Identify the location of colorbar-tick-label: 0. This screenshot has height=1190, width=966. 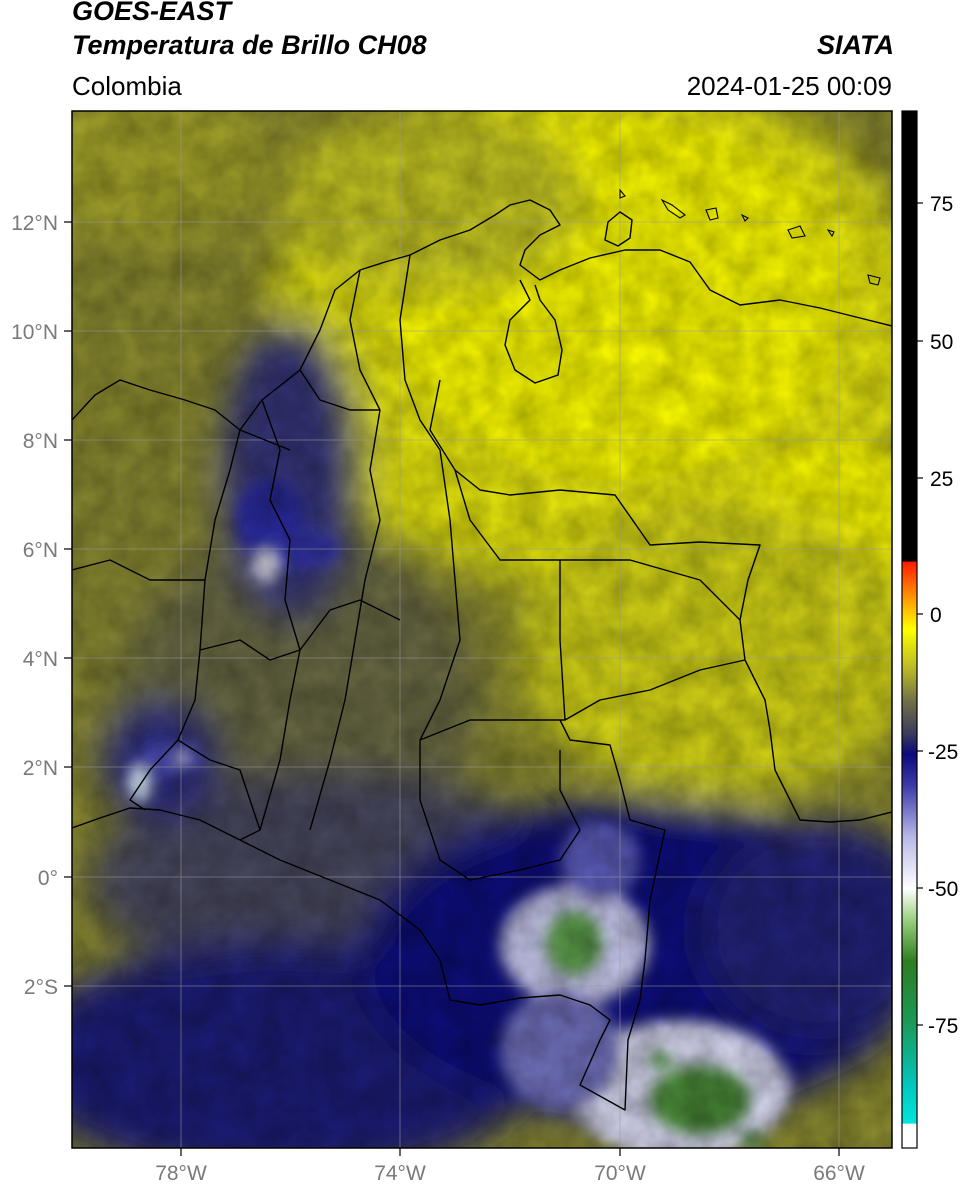
(936, 615).